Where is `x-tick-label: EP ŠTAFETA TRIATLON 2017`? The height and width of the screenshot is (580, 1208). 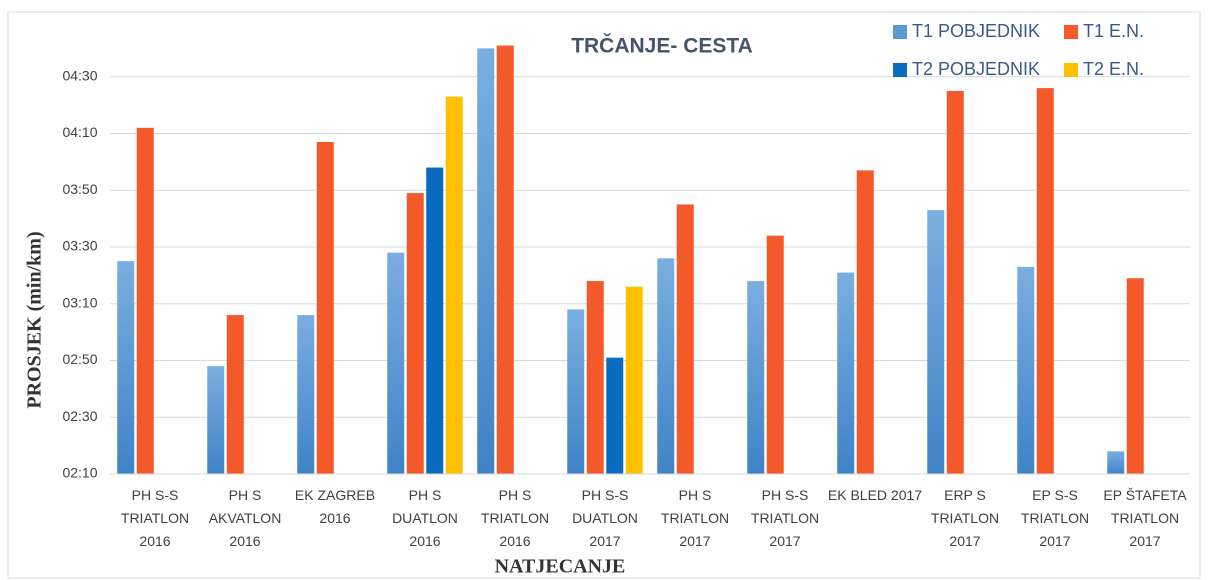
x-tick-label: EP ŠTAFETA TRIATLON 2017 is located at coordinates (1145, 518).